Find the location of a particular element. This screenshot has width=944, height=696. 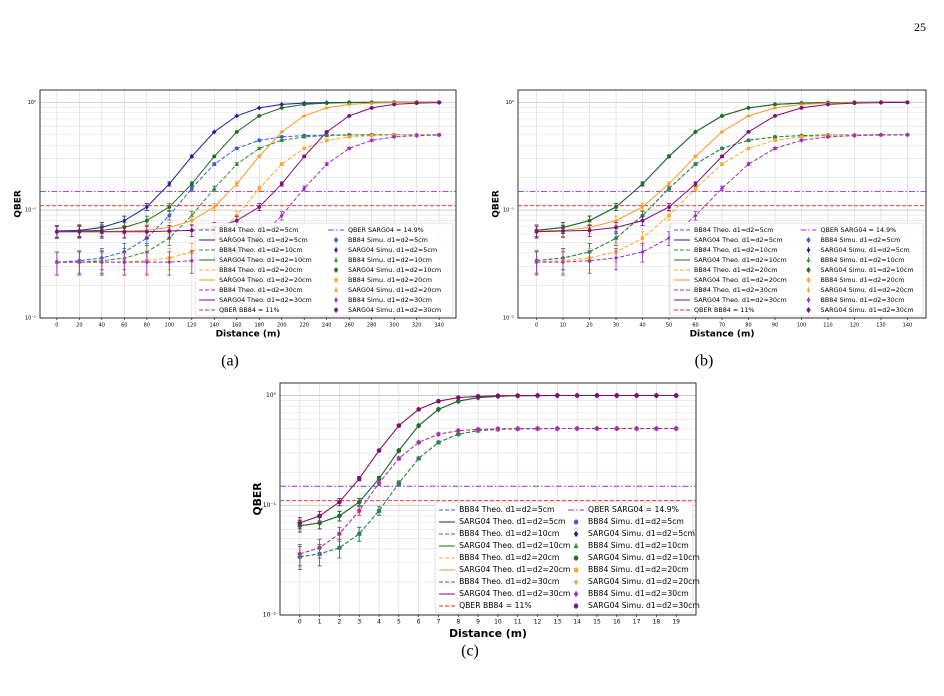

x-tick-label: 15 is located at coordinates (597, 622).